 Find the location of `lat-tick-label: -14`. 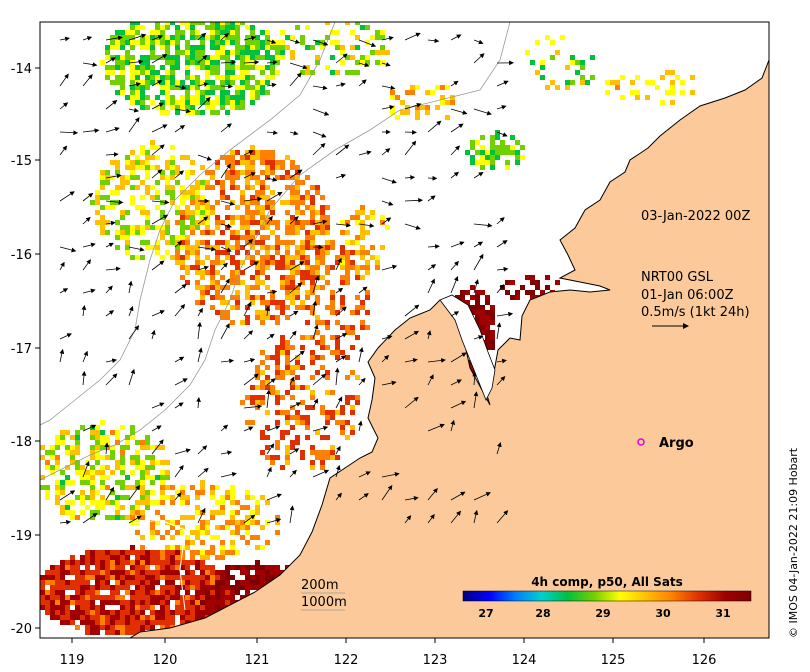

lat-tick-label: -14 is located at coordinates (21, 69).